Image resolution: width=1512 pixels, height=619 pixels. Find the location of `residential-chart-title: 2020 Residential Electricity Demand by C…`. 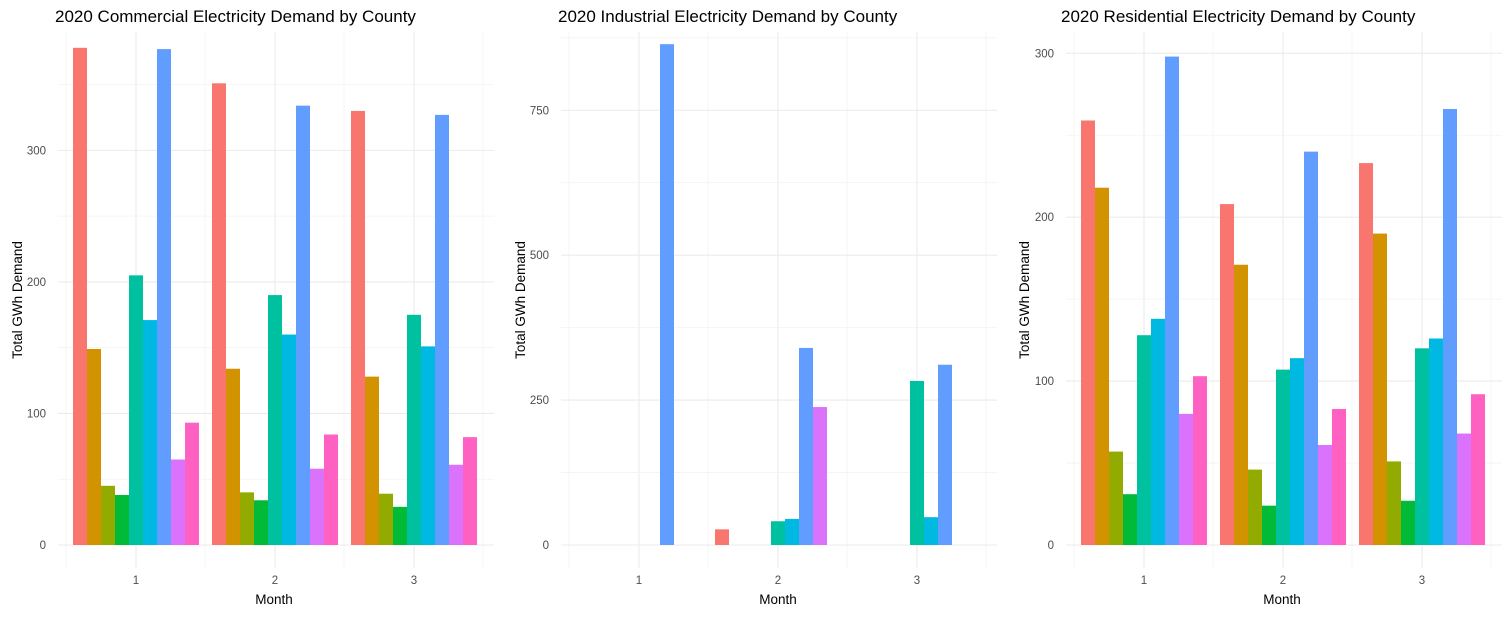

residential-chart-title: 2020 Residential Electricity Demand by C… is located at coordinates (1238, 16).